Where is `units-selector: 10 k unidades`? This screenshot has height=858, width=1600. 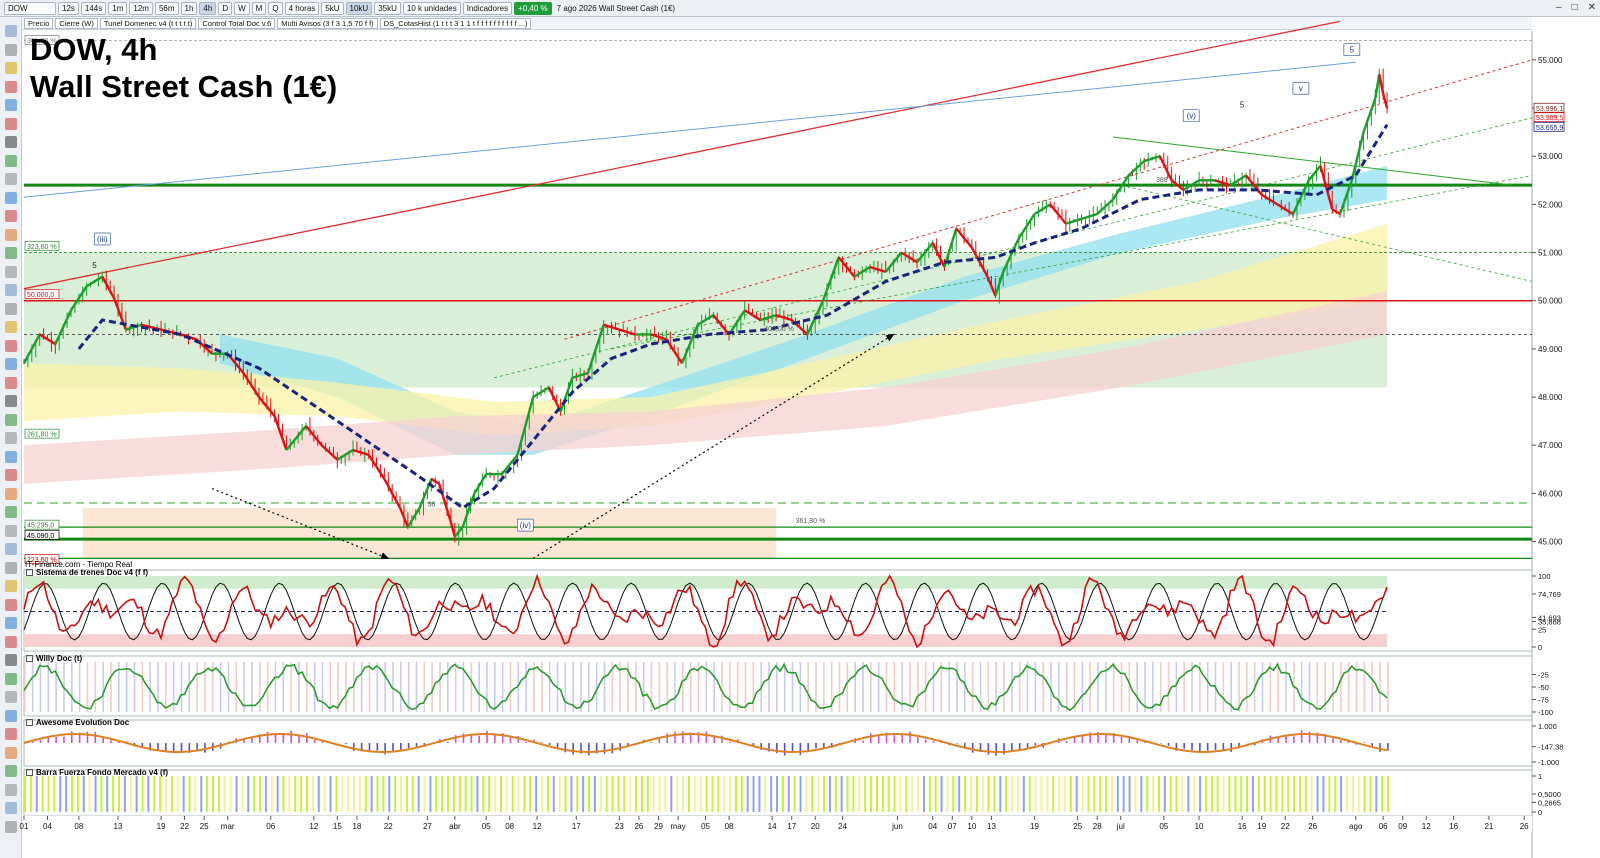 units-selector: 10 k unidades is located at coordinates (431, 8).